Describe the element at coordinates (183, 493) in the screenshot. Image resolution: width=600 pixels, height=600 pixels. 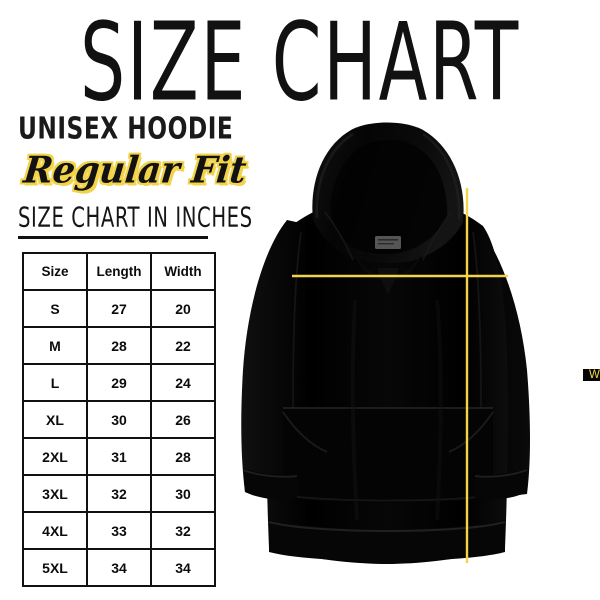
I see `cell-width: 30` at that location.